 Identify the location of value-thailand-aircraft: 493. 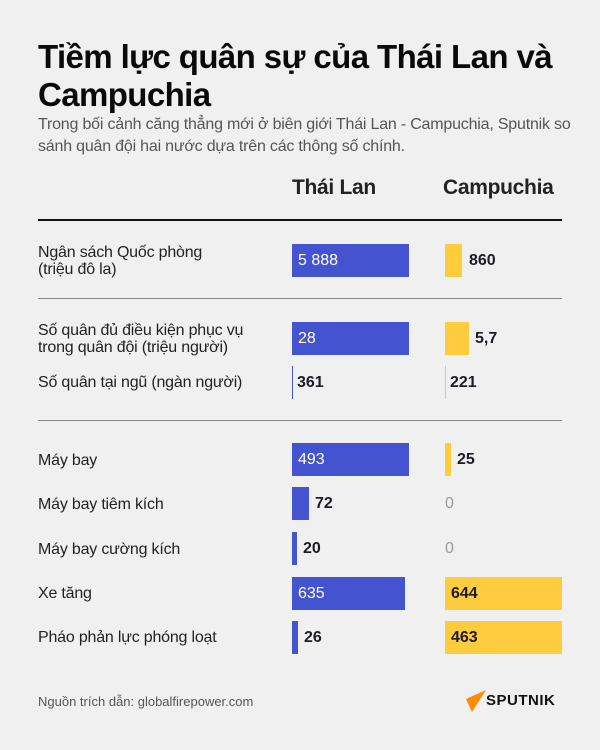
(311, 459).